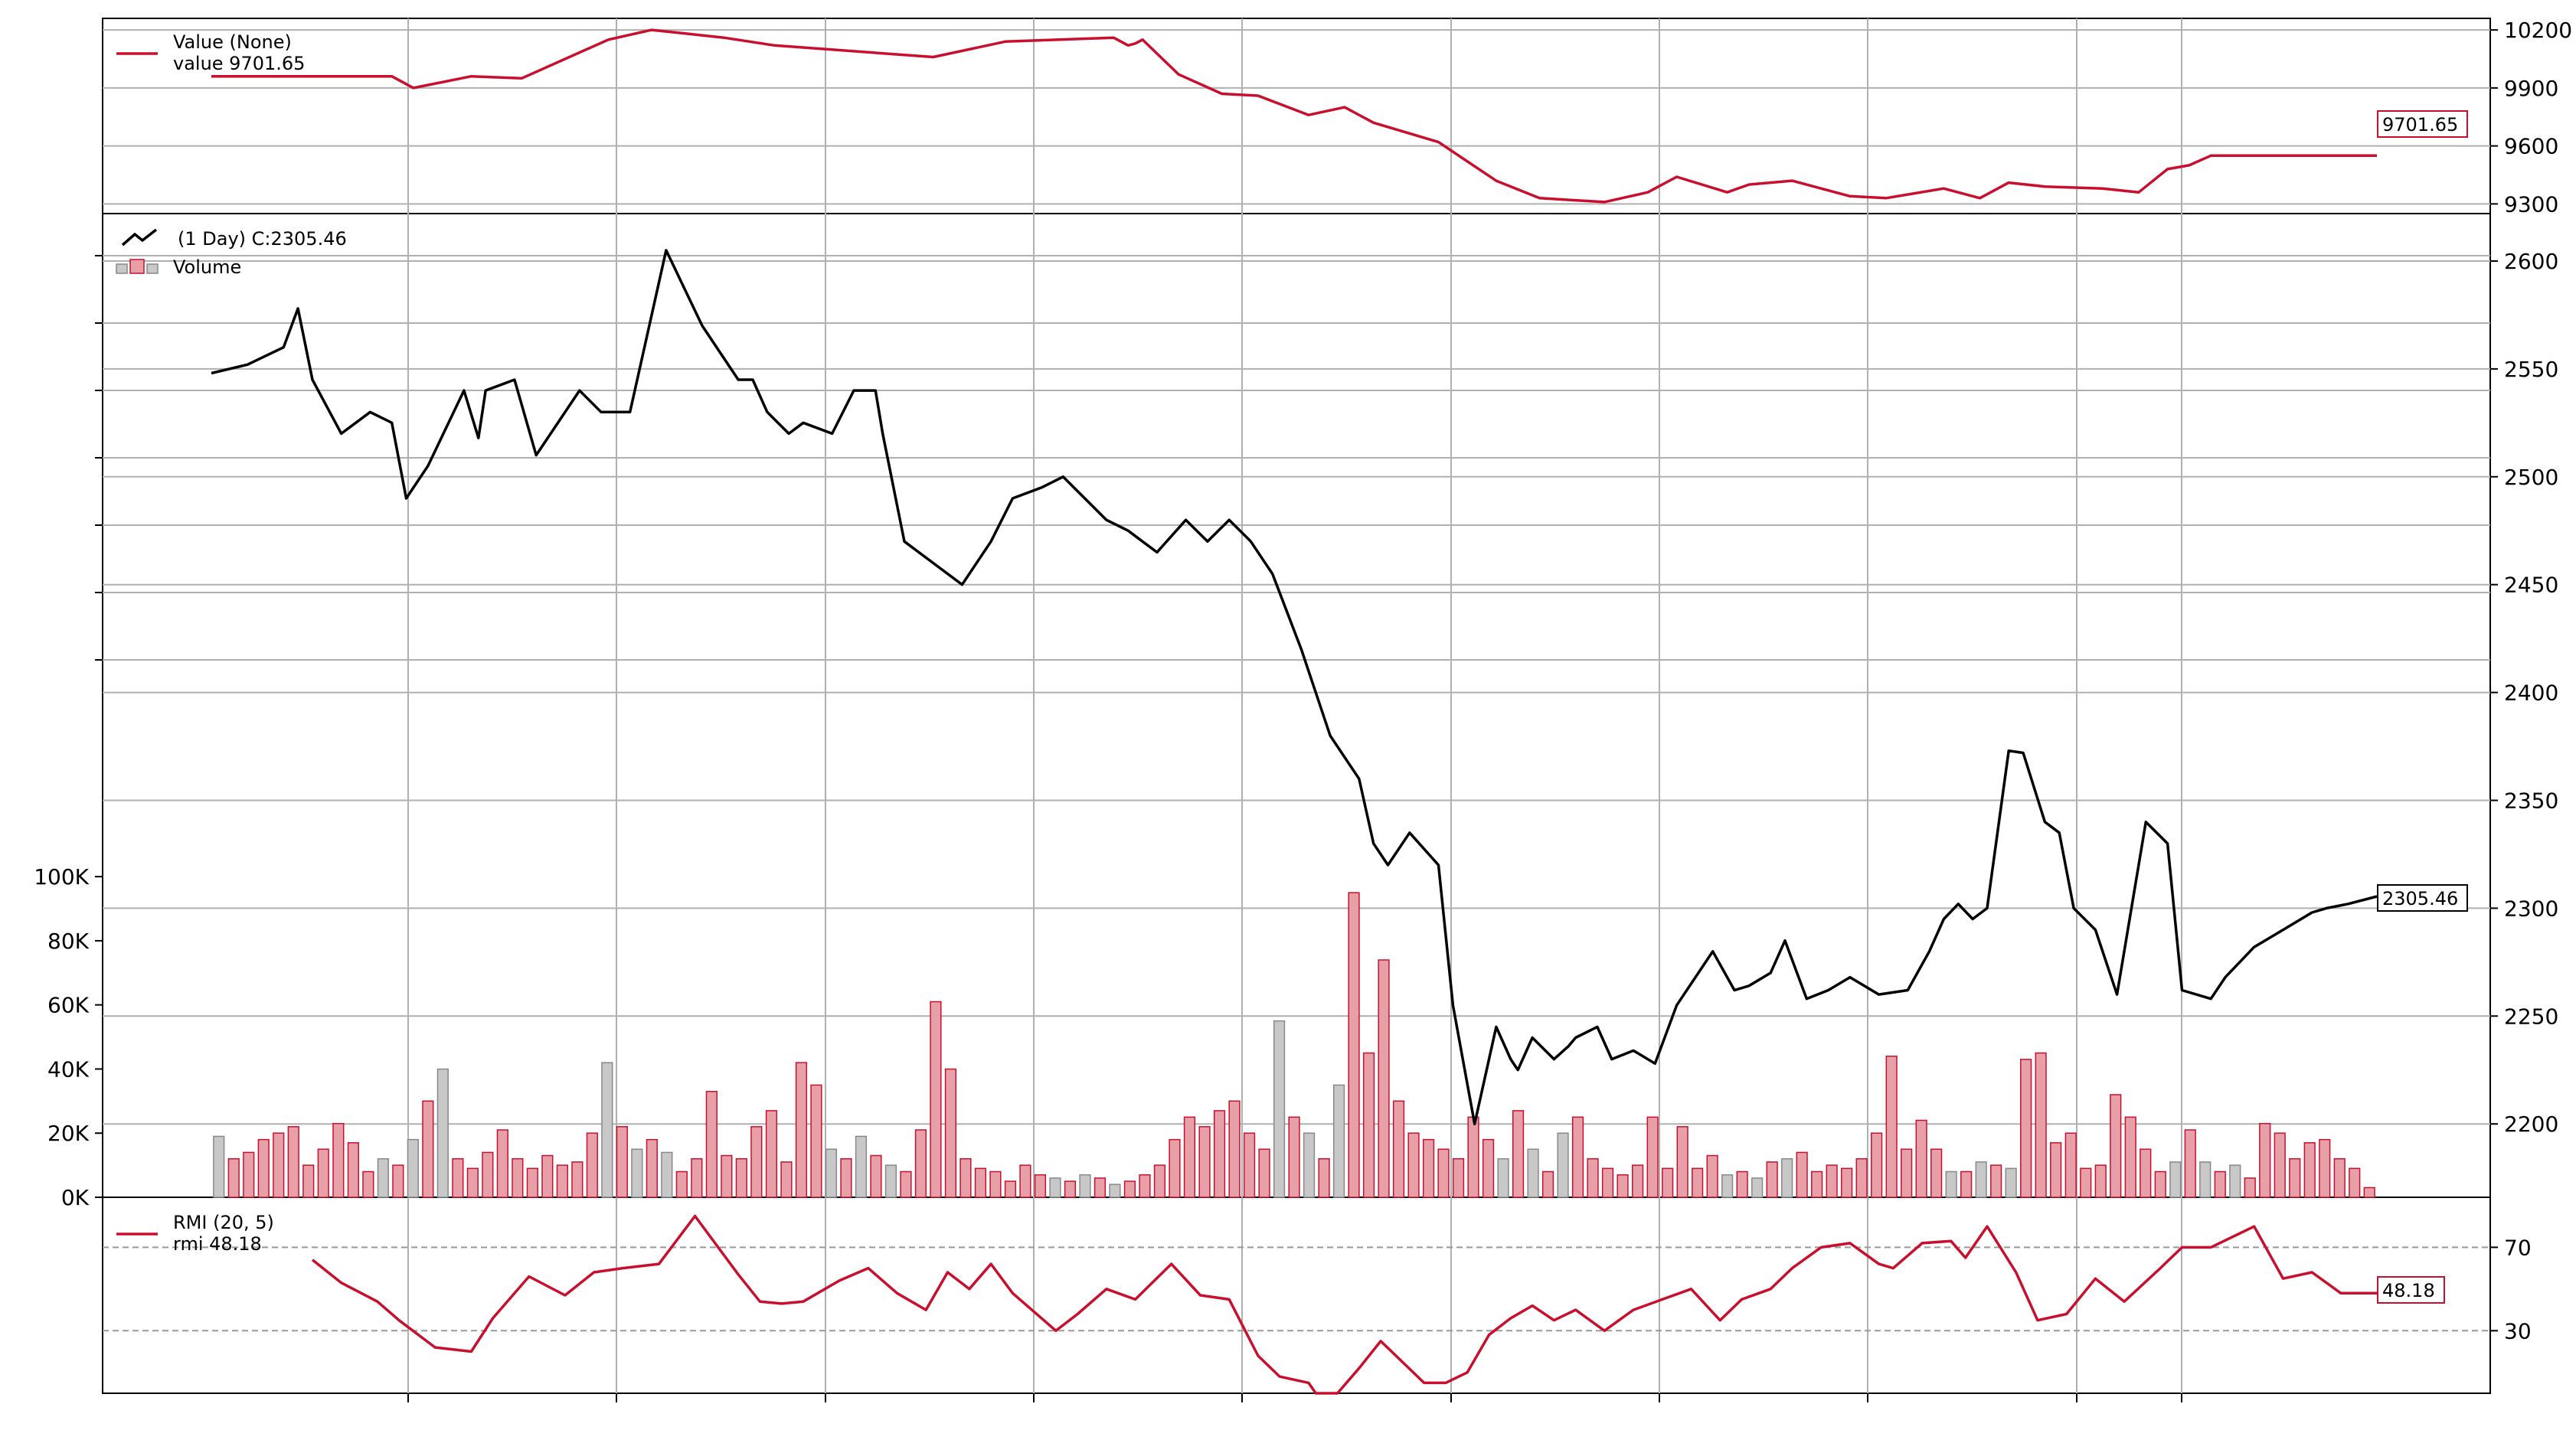  What do you see at coordinates (2422, 707) in the screenshot?
I see `last-value-tags: 9701.65 2305.46 48.18` at bounding box center [2422, 707].